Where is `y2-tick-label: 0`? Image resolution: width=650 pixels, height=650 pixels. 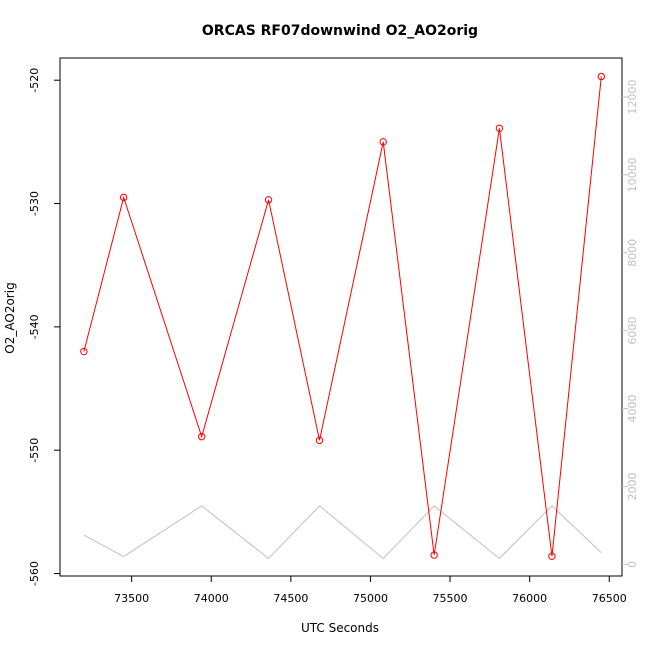
y2-tick-label: 0 is located at coordinates (632, 564).